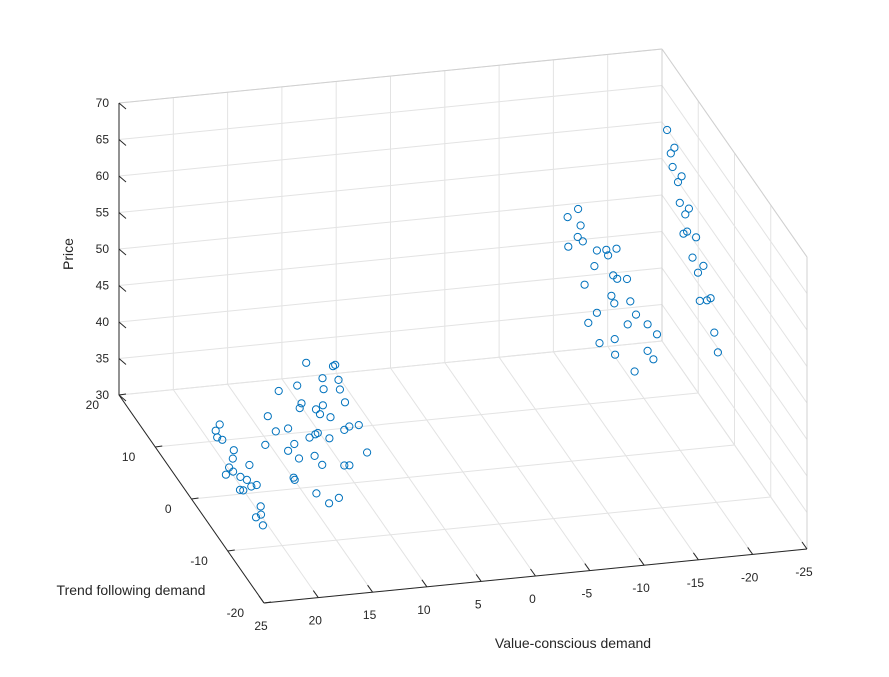 Image resolution: width=889 pixels, height=677 pixels. Describe the element at coordinates (103, 176) in the screenshot. I see `z-tick-label: 60` at that location.